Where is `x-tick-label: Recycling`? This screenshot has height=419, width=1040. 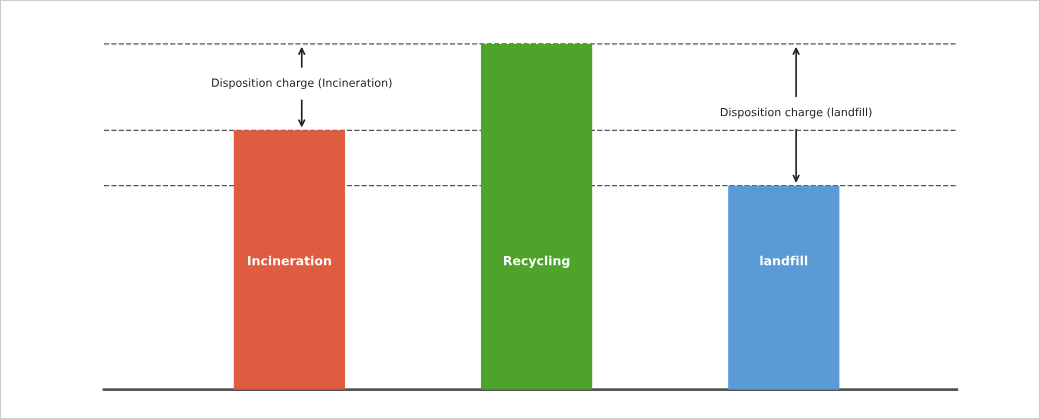 x-tick-label: Recycling is located at coordinates (536, 261).